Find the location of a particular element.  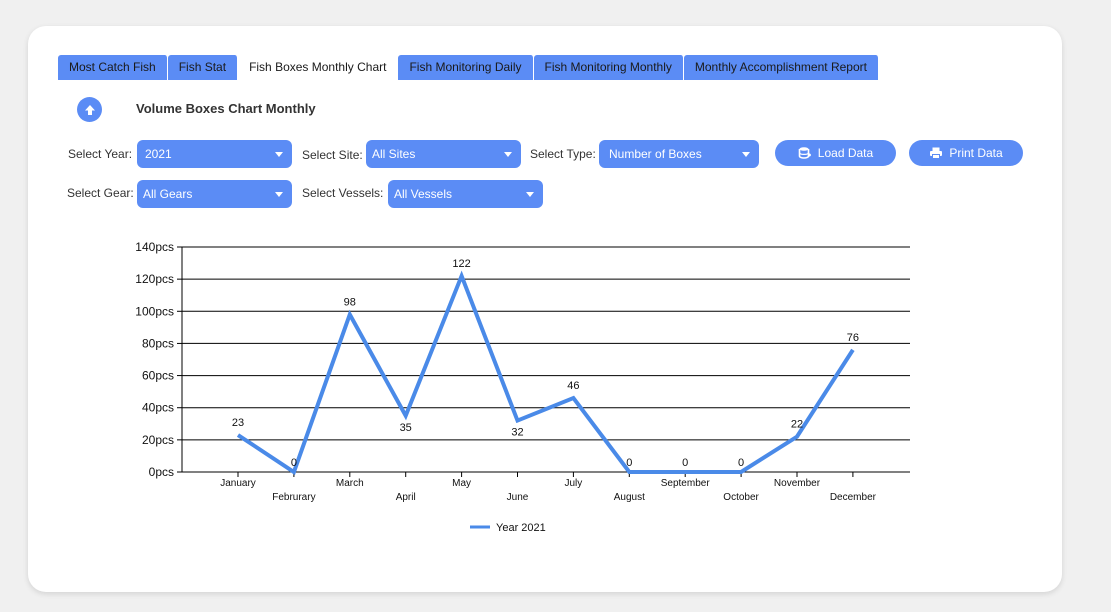

x-tick-label: Februrary is located at coordinates (293, 497).